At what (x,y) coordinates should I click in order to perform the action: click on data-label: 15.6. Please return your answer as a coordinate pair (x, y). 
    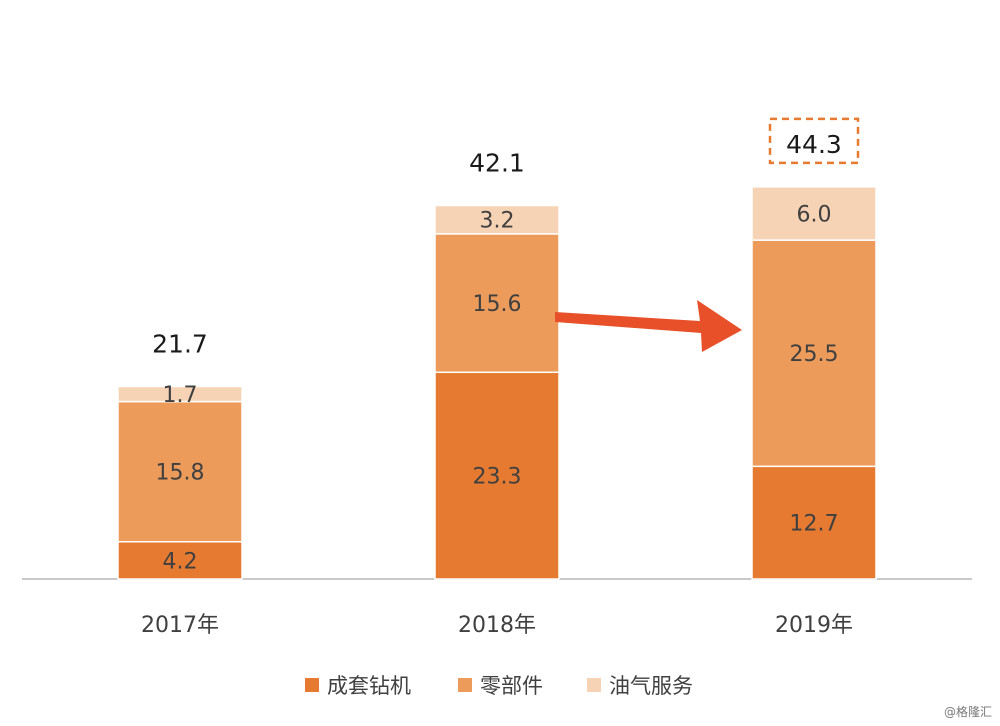
    Looking at the image, I should click on (497, 304).